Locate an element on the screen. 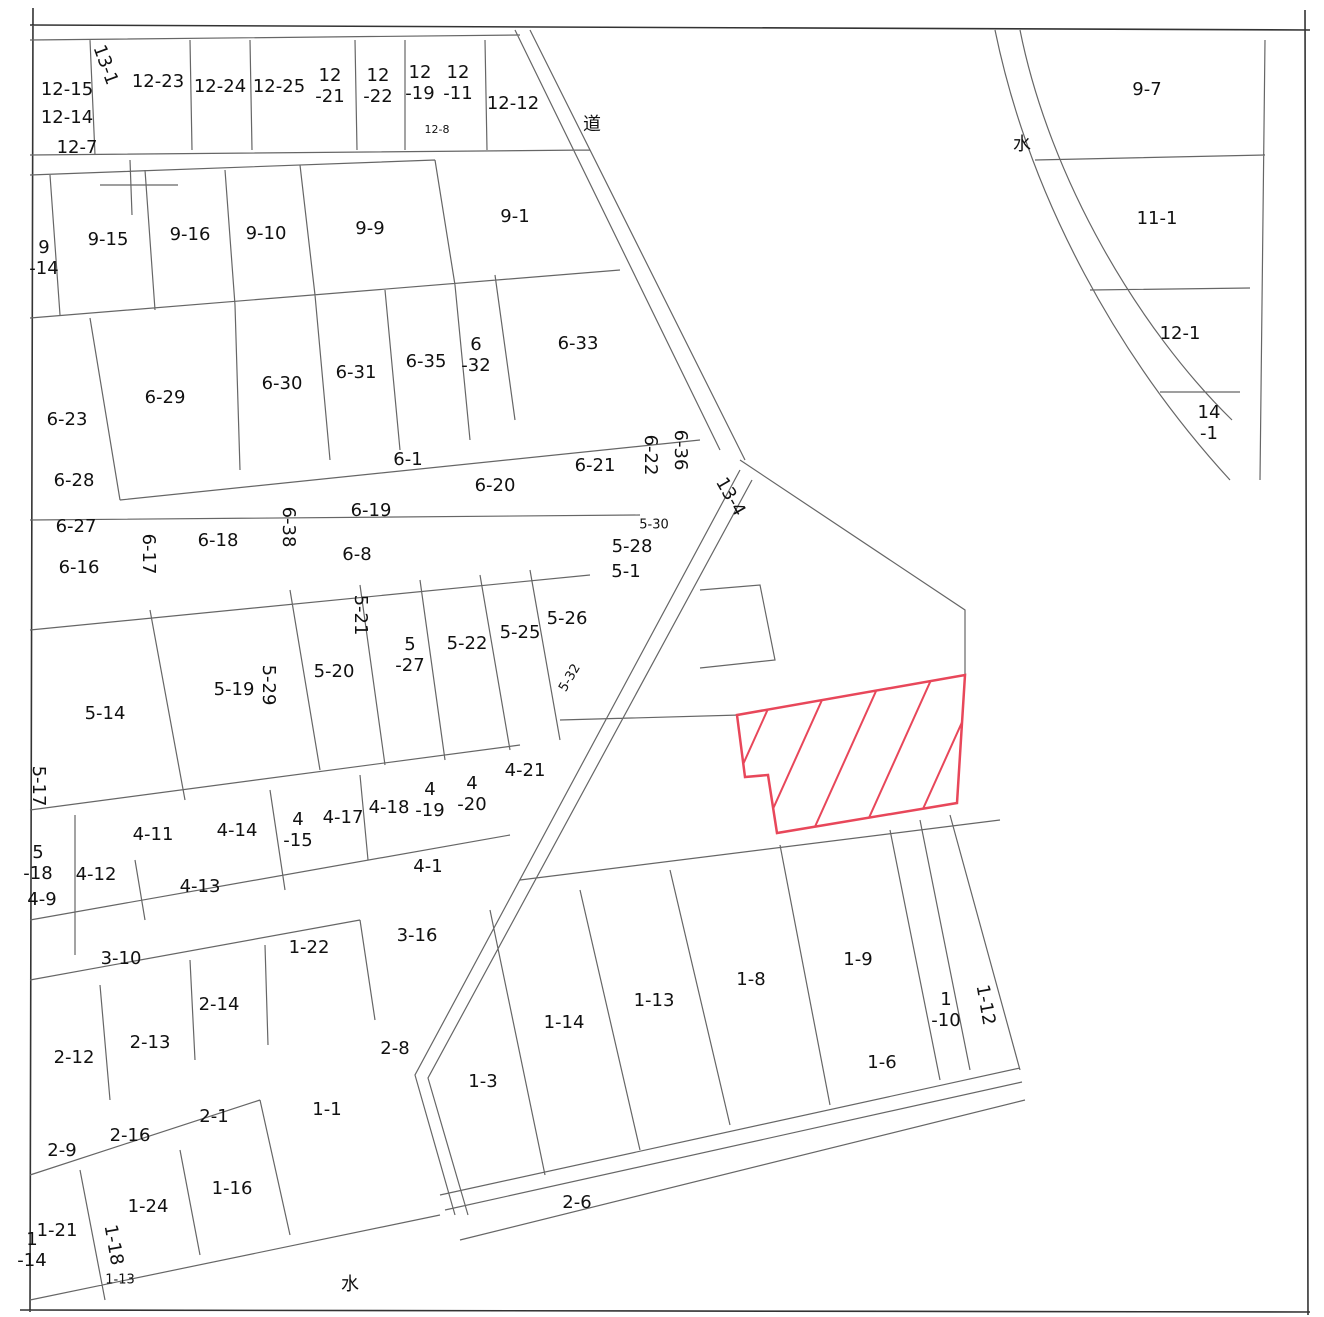 This screenshot has height=1317, width=1324. parcel-label: 3-10 is located at coordinates (121, 958).